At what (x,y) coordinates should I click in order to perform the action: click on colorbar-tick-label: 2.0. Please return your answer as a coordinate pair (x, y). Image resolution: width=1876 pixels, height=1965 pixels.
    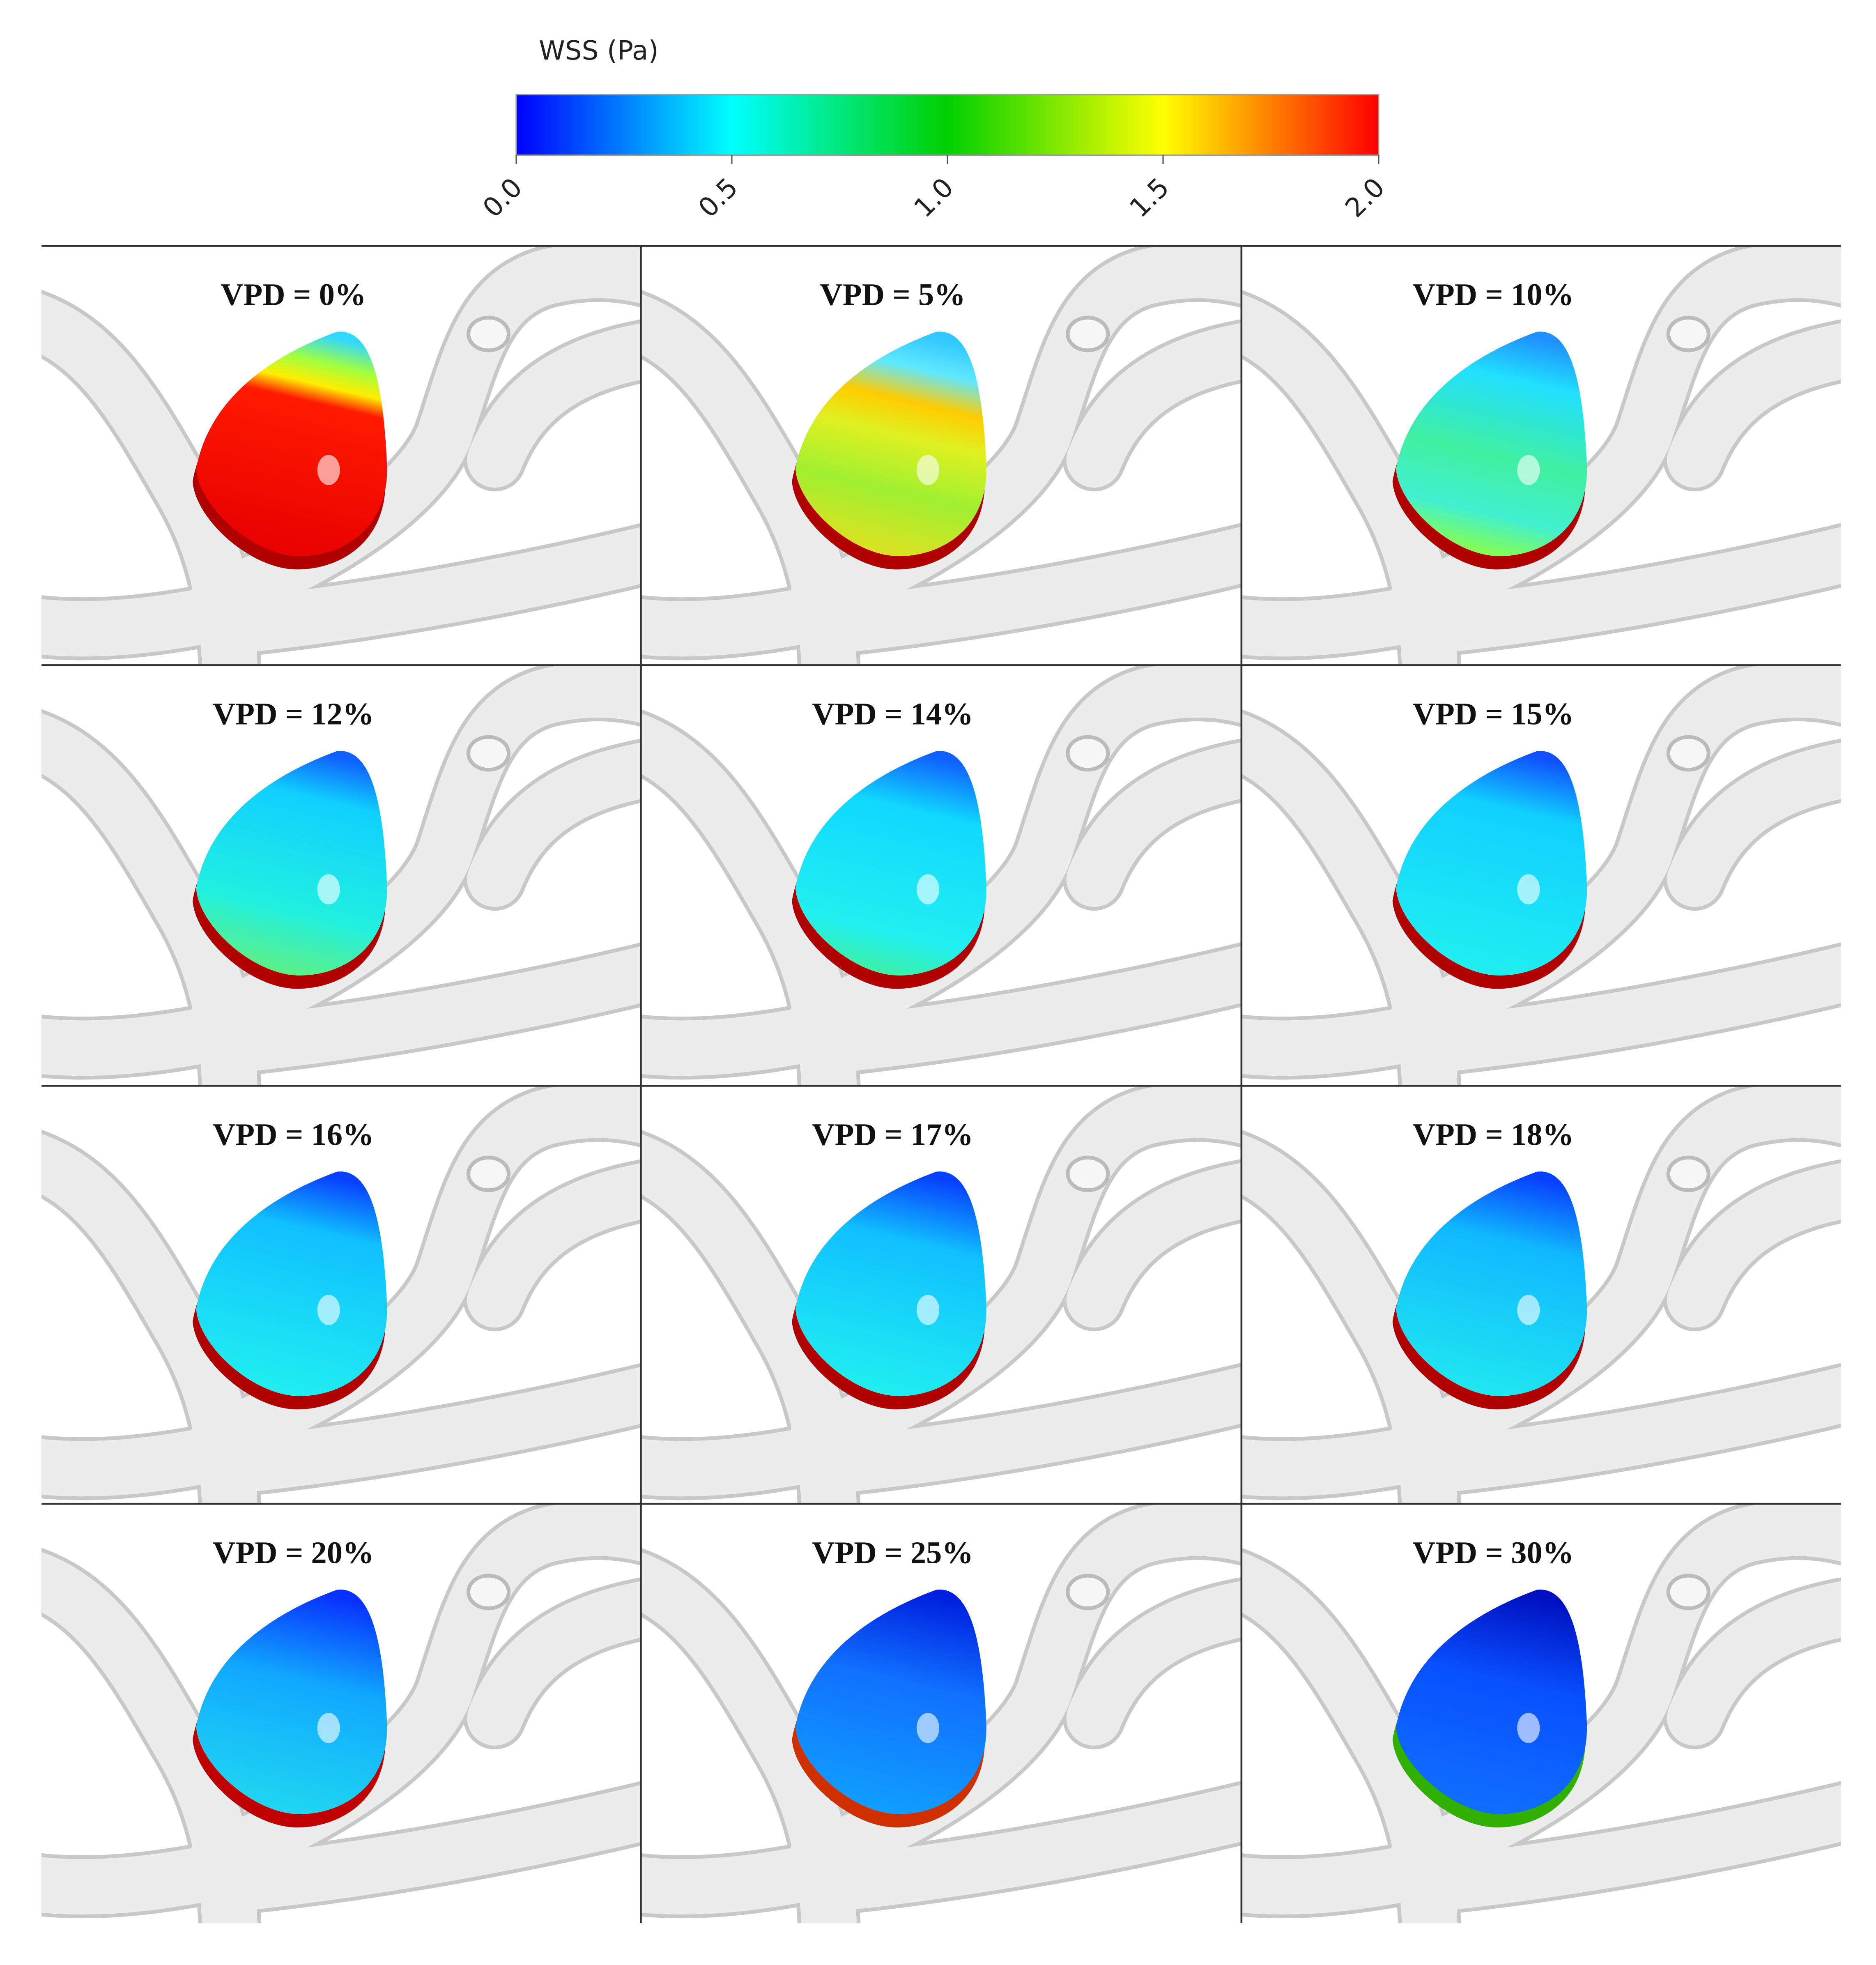
    Looking at the image, I should click on (1365, 197).